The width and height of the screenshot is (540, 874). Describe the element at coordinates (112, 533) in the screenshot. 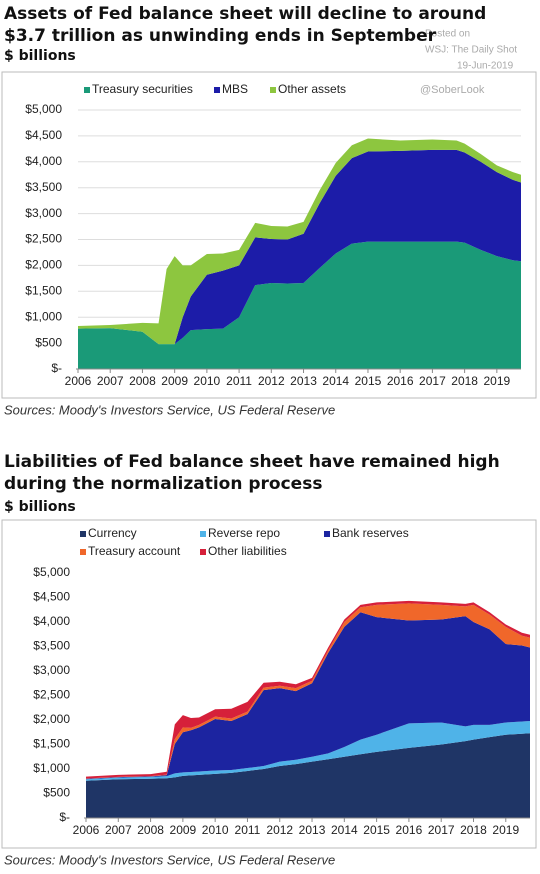

I see `legend-label: Currency` at that location.